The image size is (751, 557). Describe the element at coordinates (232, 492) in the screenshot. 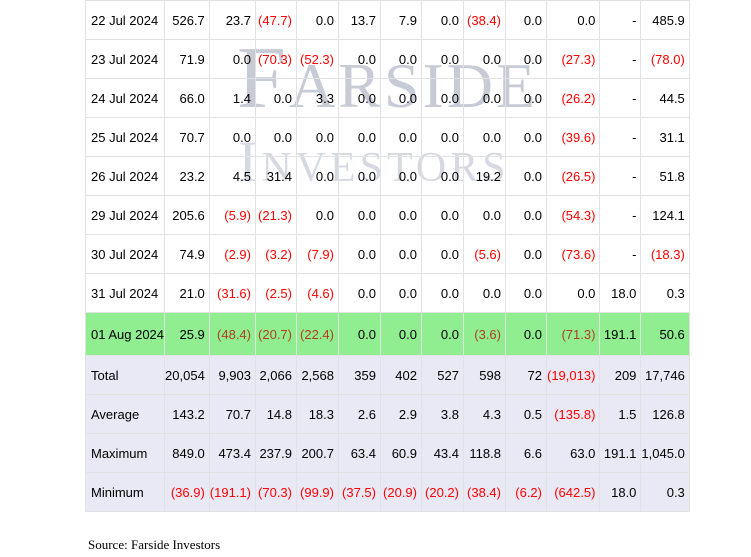

I see `value-cell: (191.1)` at that location.